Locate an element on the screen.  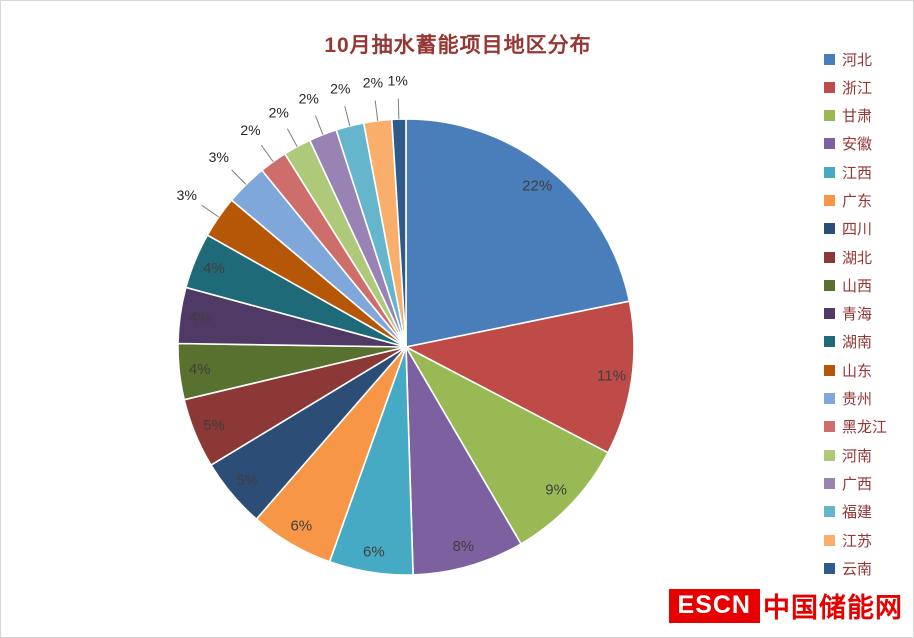
legend-item-青海: 青海 is located at coordinates (855, 314).